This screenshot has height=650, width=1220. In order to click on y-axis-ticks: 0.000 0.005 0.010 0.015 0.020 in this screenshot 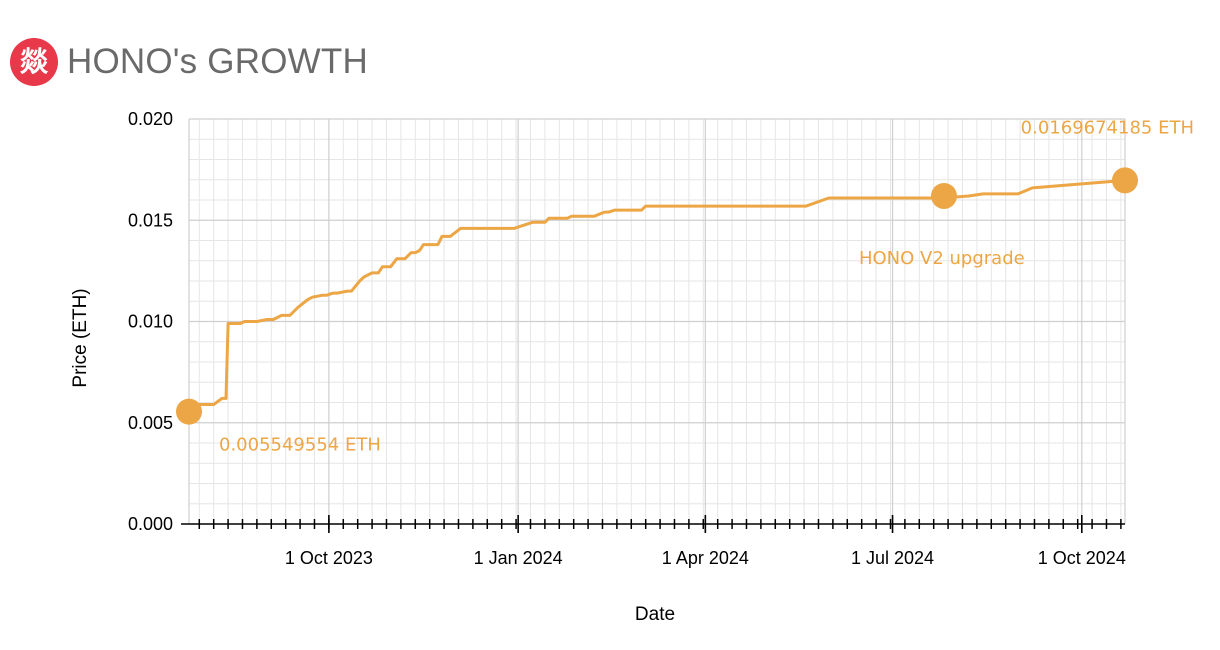, I will do `click(150, 321)`.